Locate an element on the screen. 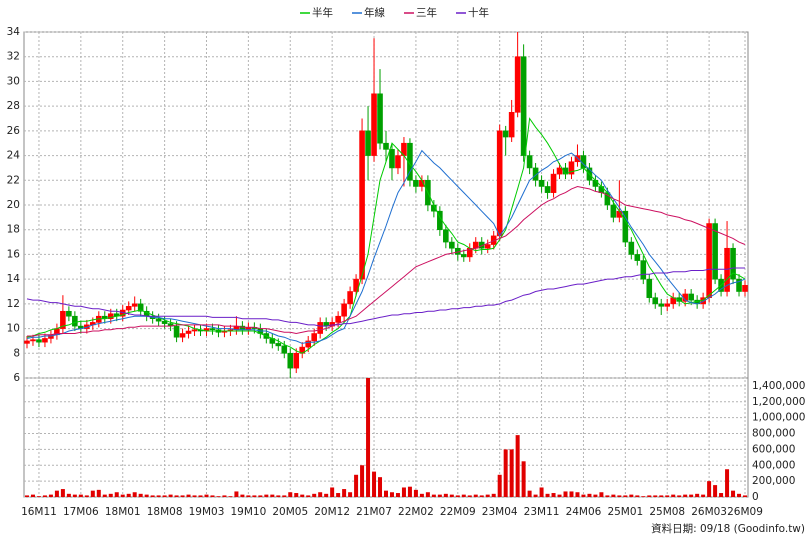 The image size is (808, 540). x-tick-label: 20M05 is located at coordinates (290, 512).